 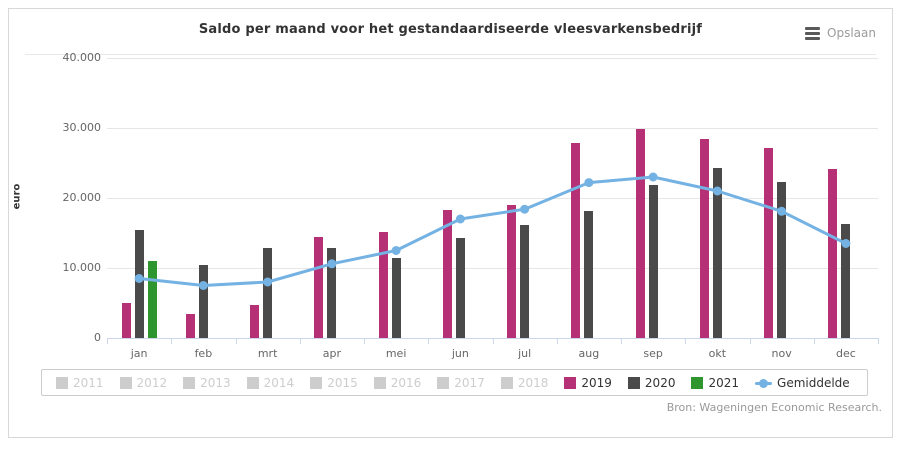 I want to click on bar-2019-feb, so click(x=190, y=325).